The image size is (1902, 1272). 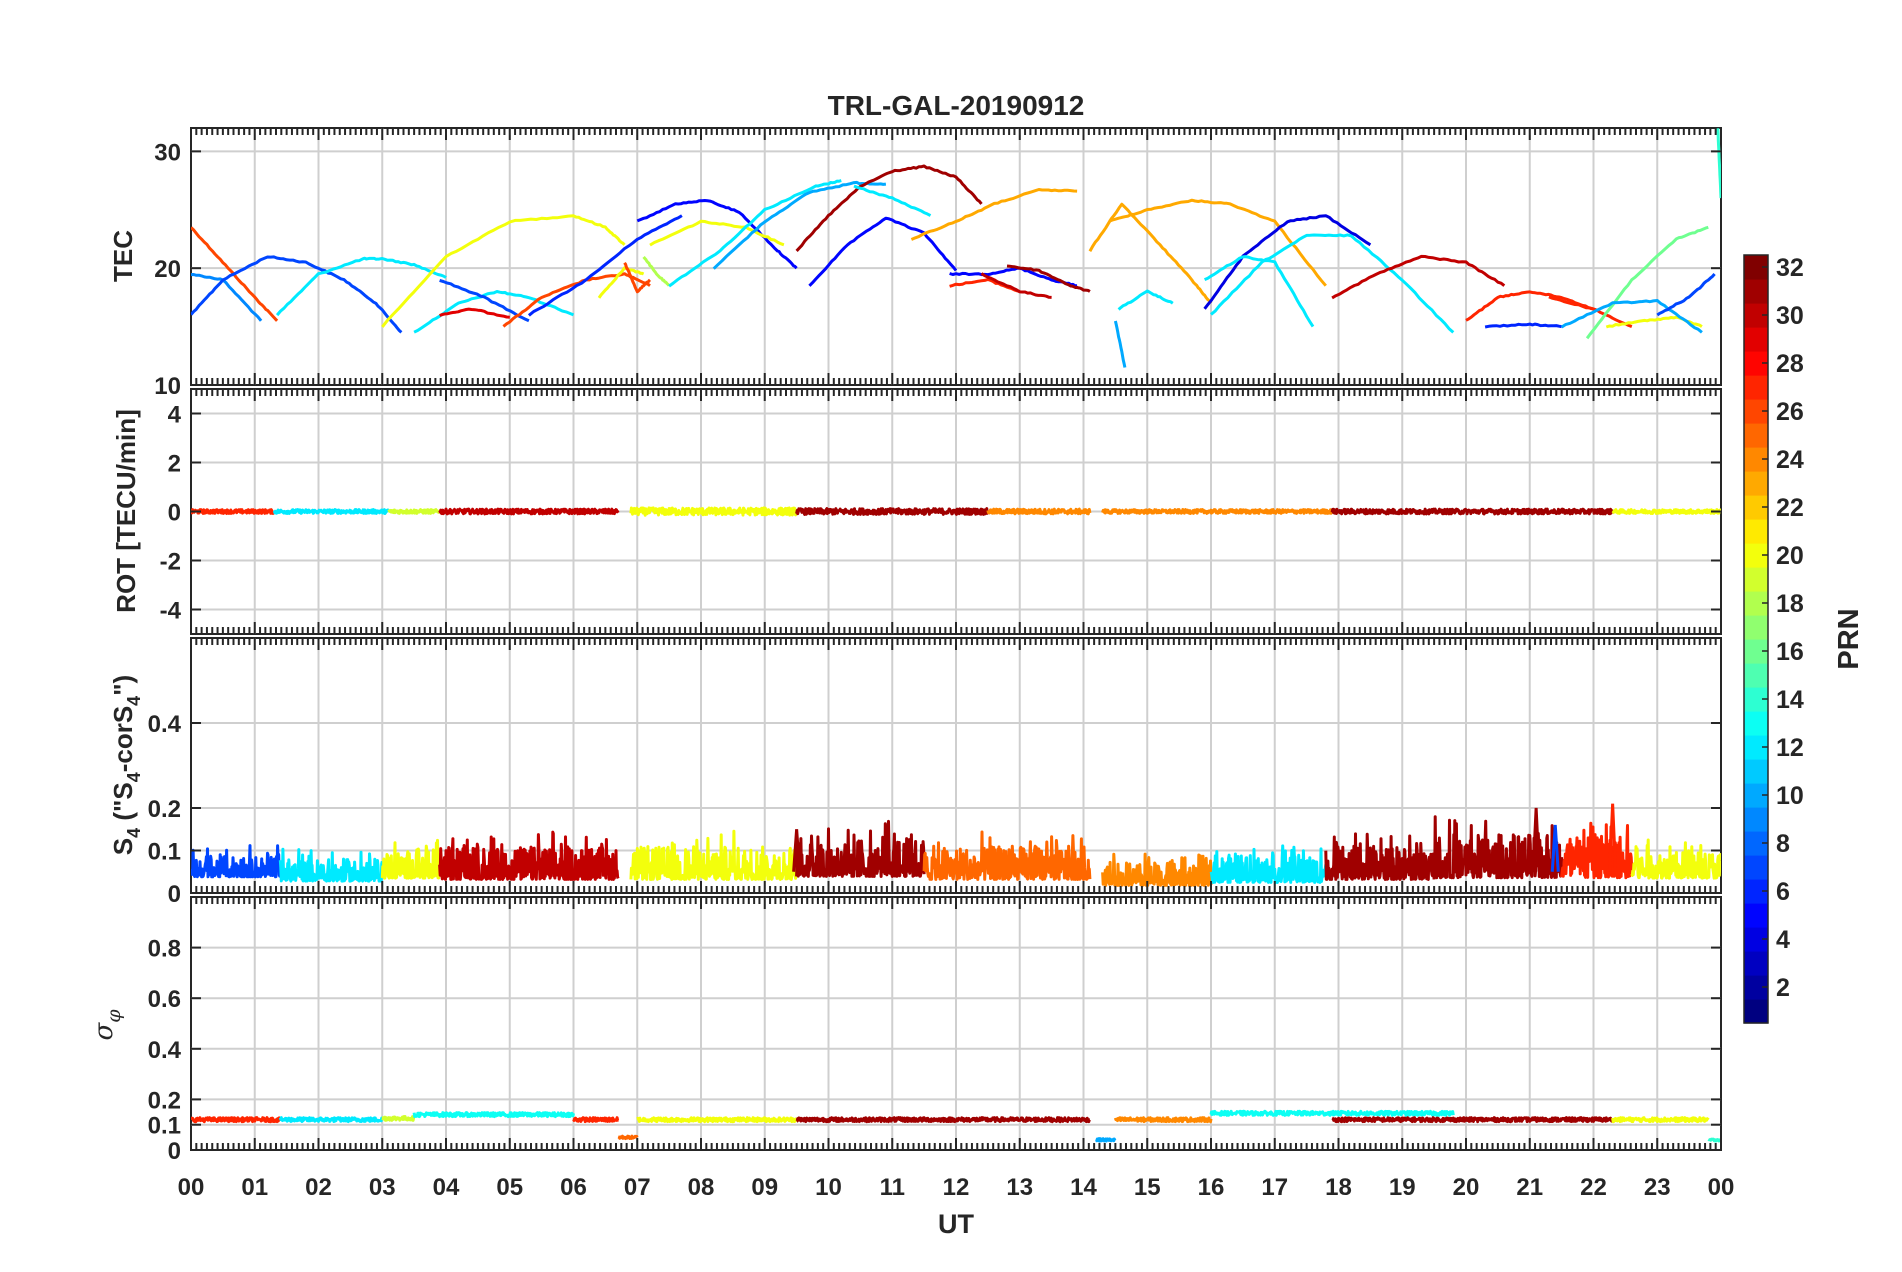 What do you see at coordinates (1790, 652) in the screenshot?
I see `colorbar-tick-label: 16` at bounding box center [1790, 652].